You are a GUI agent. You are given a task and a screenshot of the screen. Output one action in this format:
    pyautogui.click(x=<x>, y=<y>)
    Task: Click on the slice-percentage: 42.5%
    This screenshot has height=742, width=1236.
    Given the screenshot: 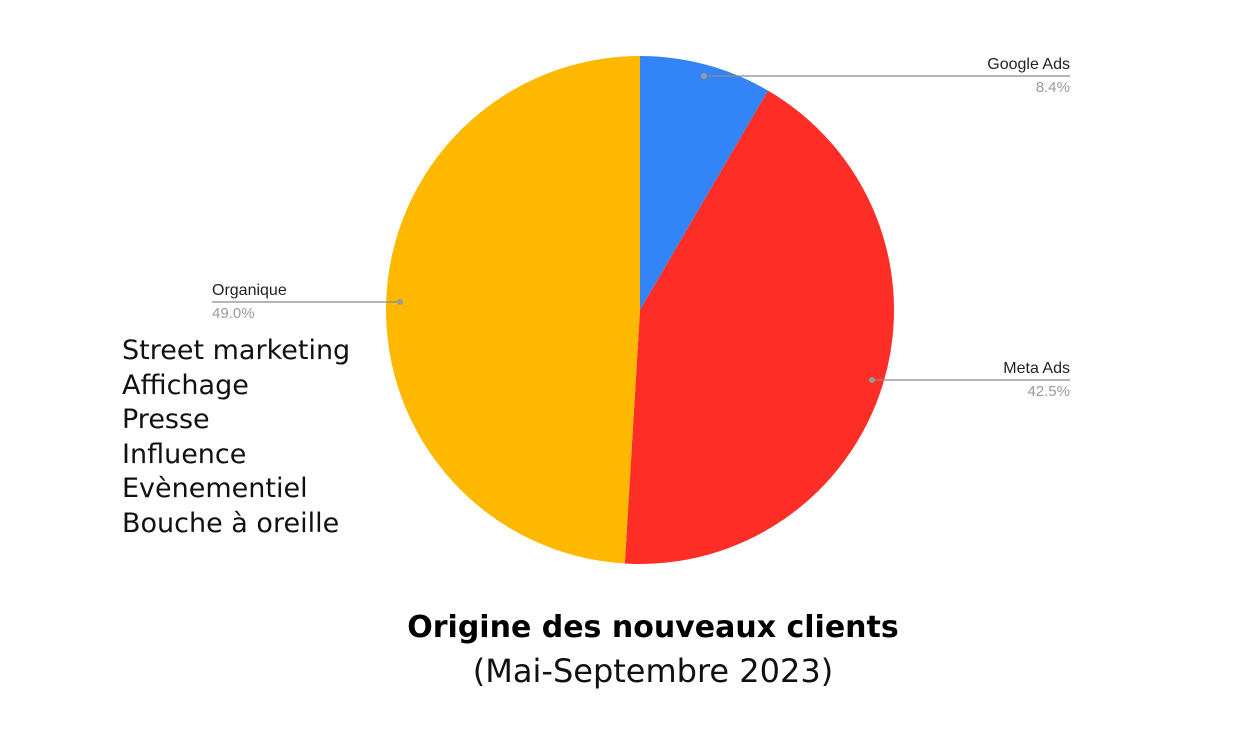 What is the action you would take?
    pyautogui.click(x=1048, y=391)
    